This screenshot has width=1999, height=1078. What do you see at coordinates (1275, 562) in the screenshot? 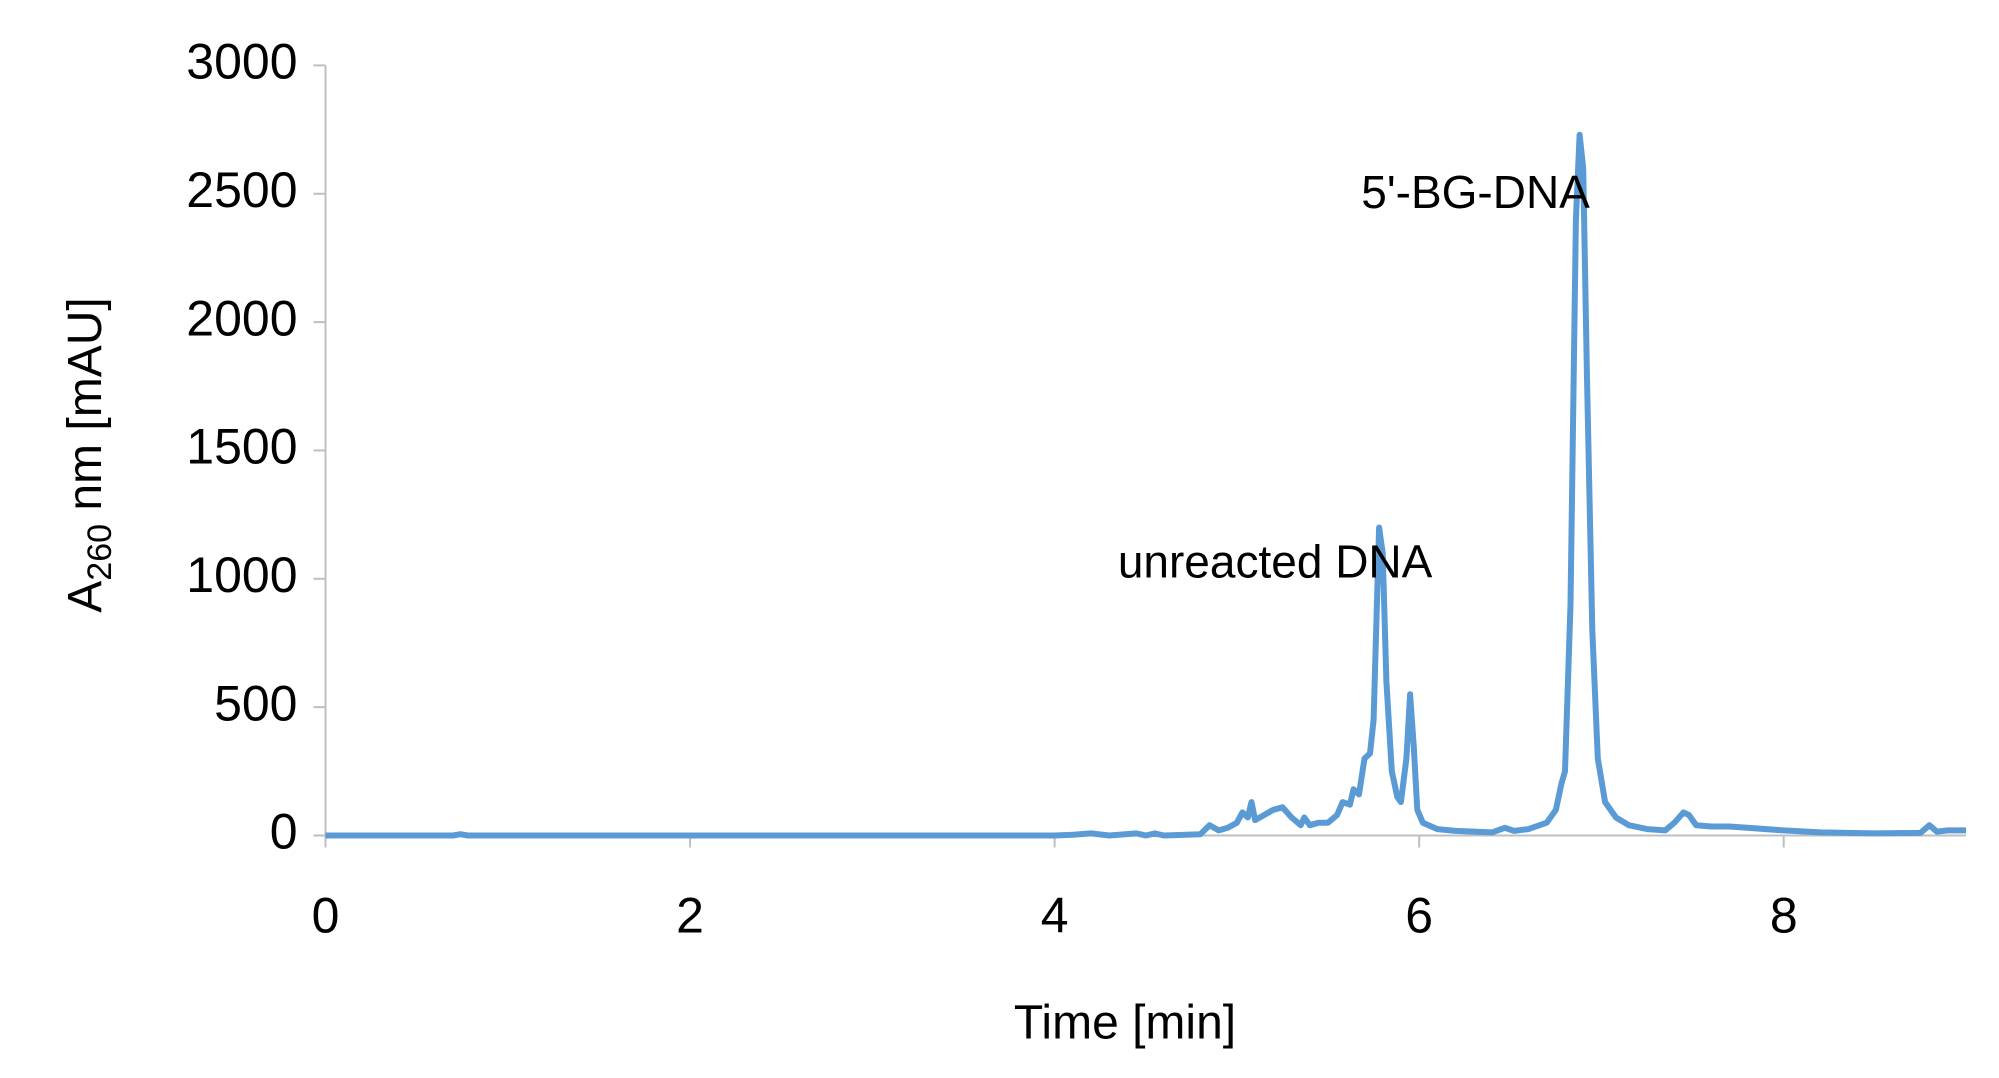
I see `annotation: unreacted DNA` at bounding box center [1275, 562].